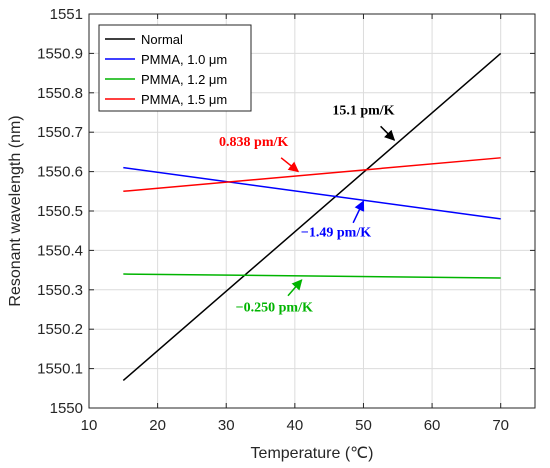  What do you see at coordinates (184, 59) in the screenshot?
I see `legend-label-1: PMMA, 1.0 μm` at bounding box center [184, 59].